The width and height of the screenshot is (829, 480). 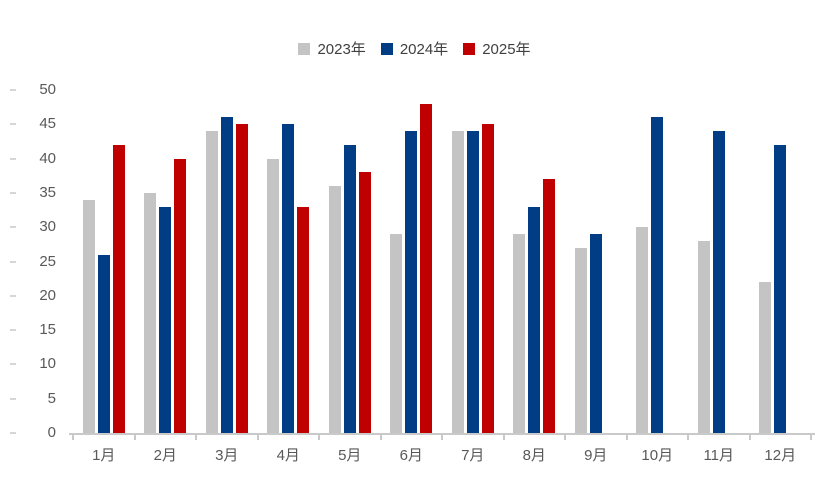 I want to click on legend-item-2025年: 2025年, so click(x=497, y=48).